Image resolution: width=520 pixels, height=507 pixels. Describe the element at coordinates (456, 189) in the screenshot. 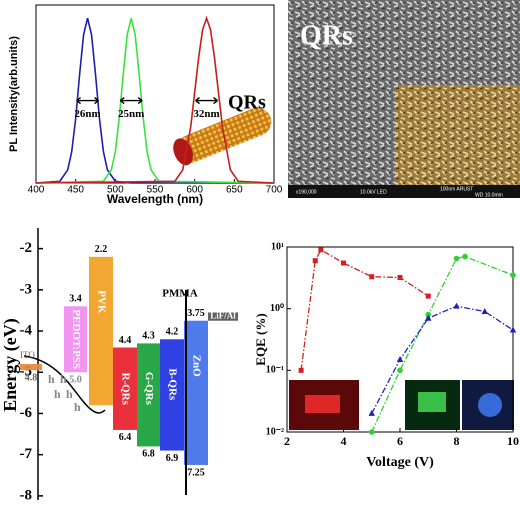

I see `image-note: 100nm ARUST` at that location.